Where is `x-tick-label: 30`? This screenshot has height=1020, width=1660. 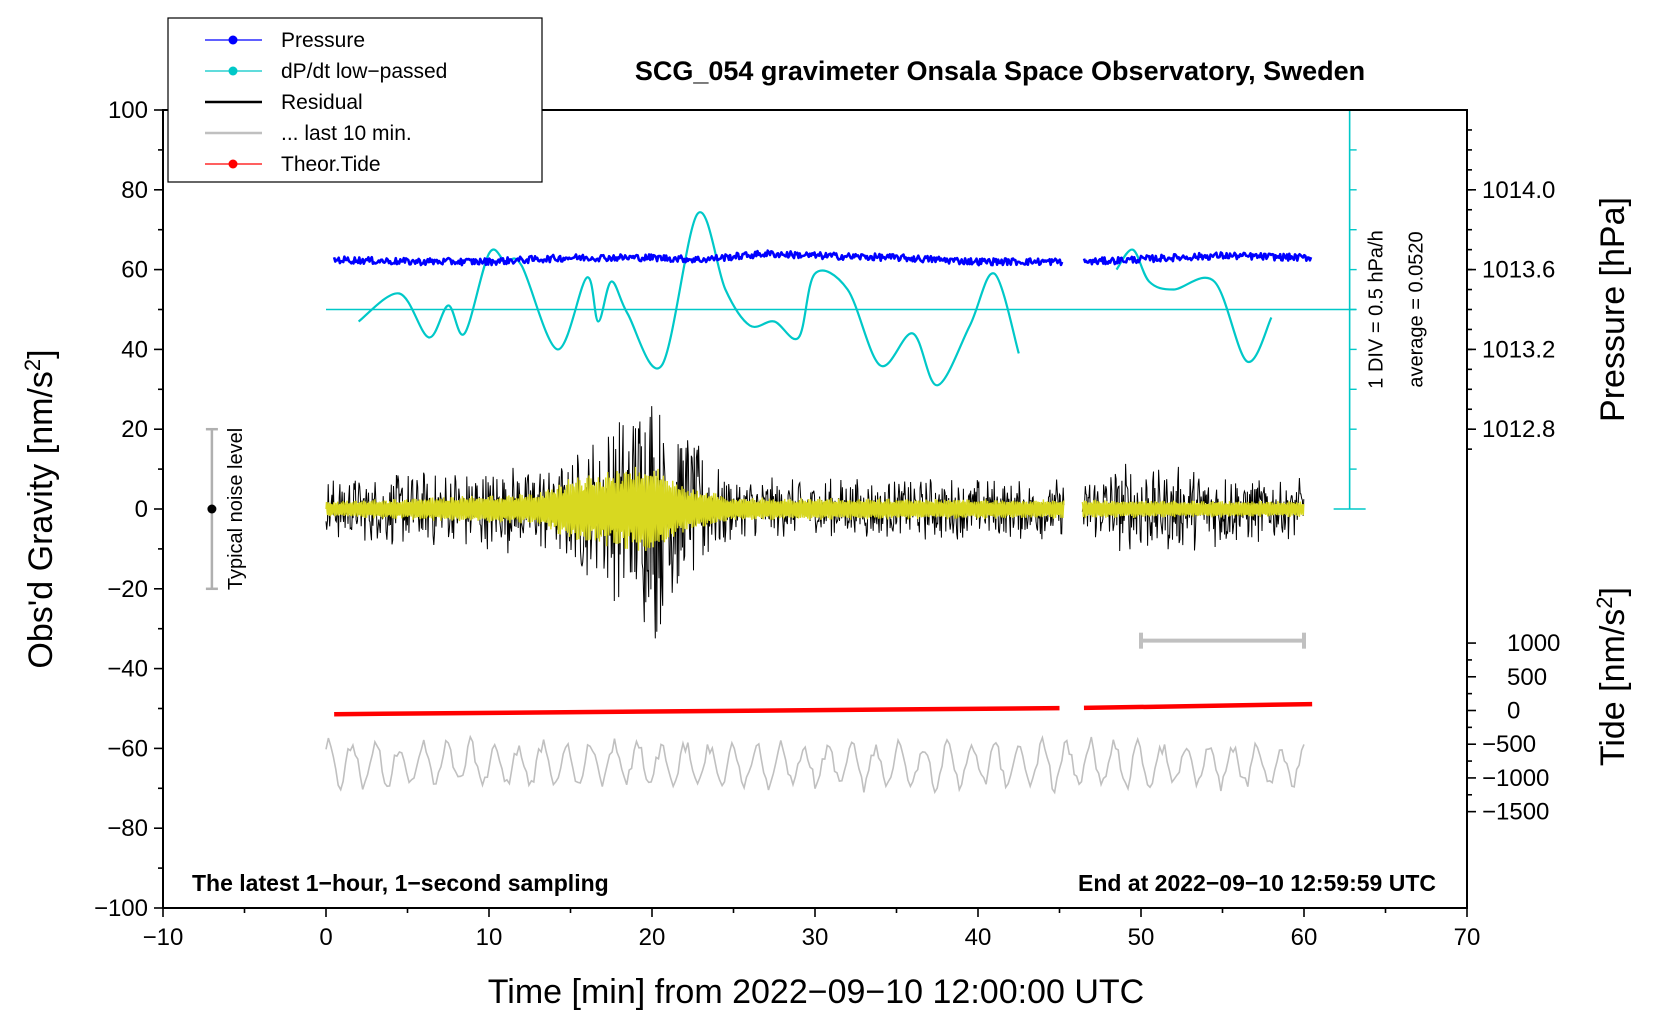 x-tick-label: 30 is located at coordinates (815, 937).